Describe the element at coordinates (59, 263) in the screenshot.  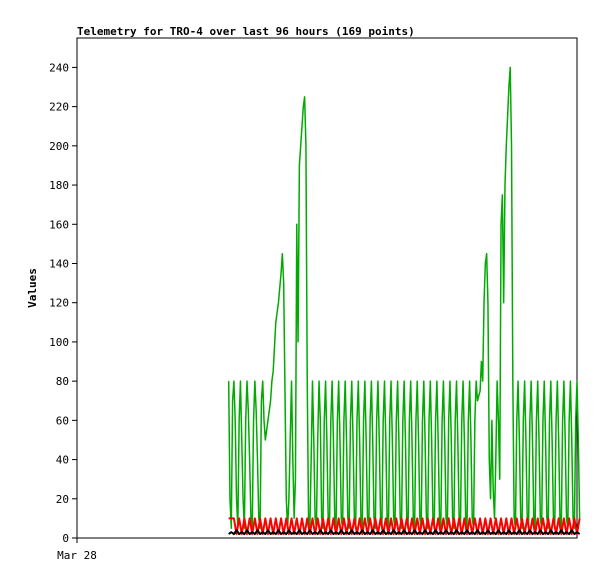
I see `y-tick-label: 140` at that location.